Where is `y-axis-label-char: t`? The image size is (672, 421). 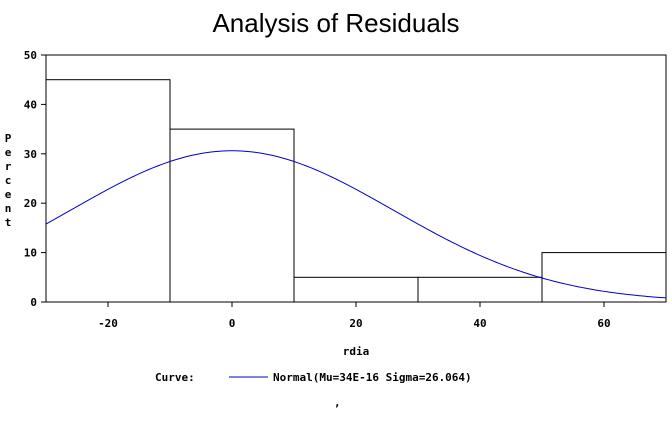 y-axis-label-char: t is located at coordinates (8, 222).